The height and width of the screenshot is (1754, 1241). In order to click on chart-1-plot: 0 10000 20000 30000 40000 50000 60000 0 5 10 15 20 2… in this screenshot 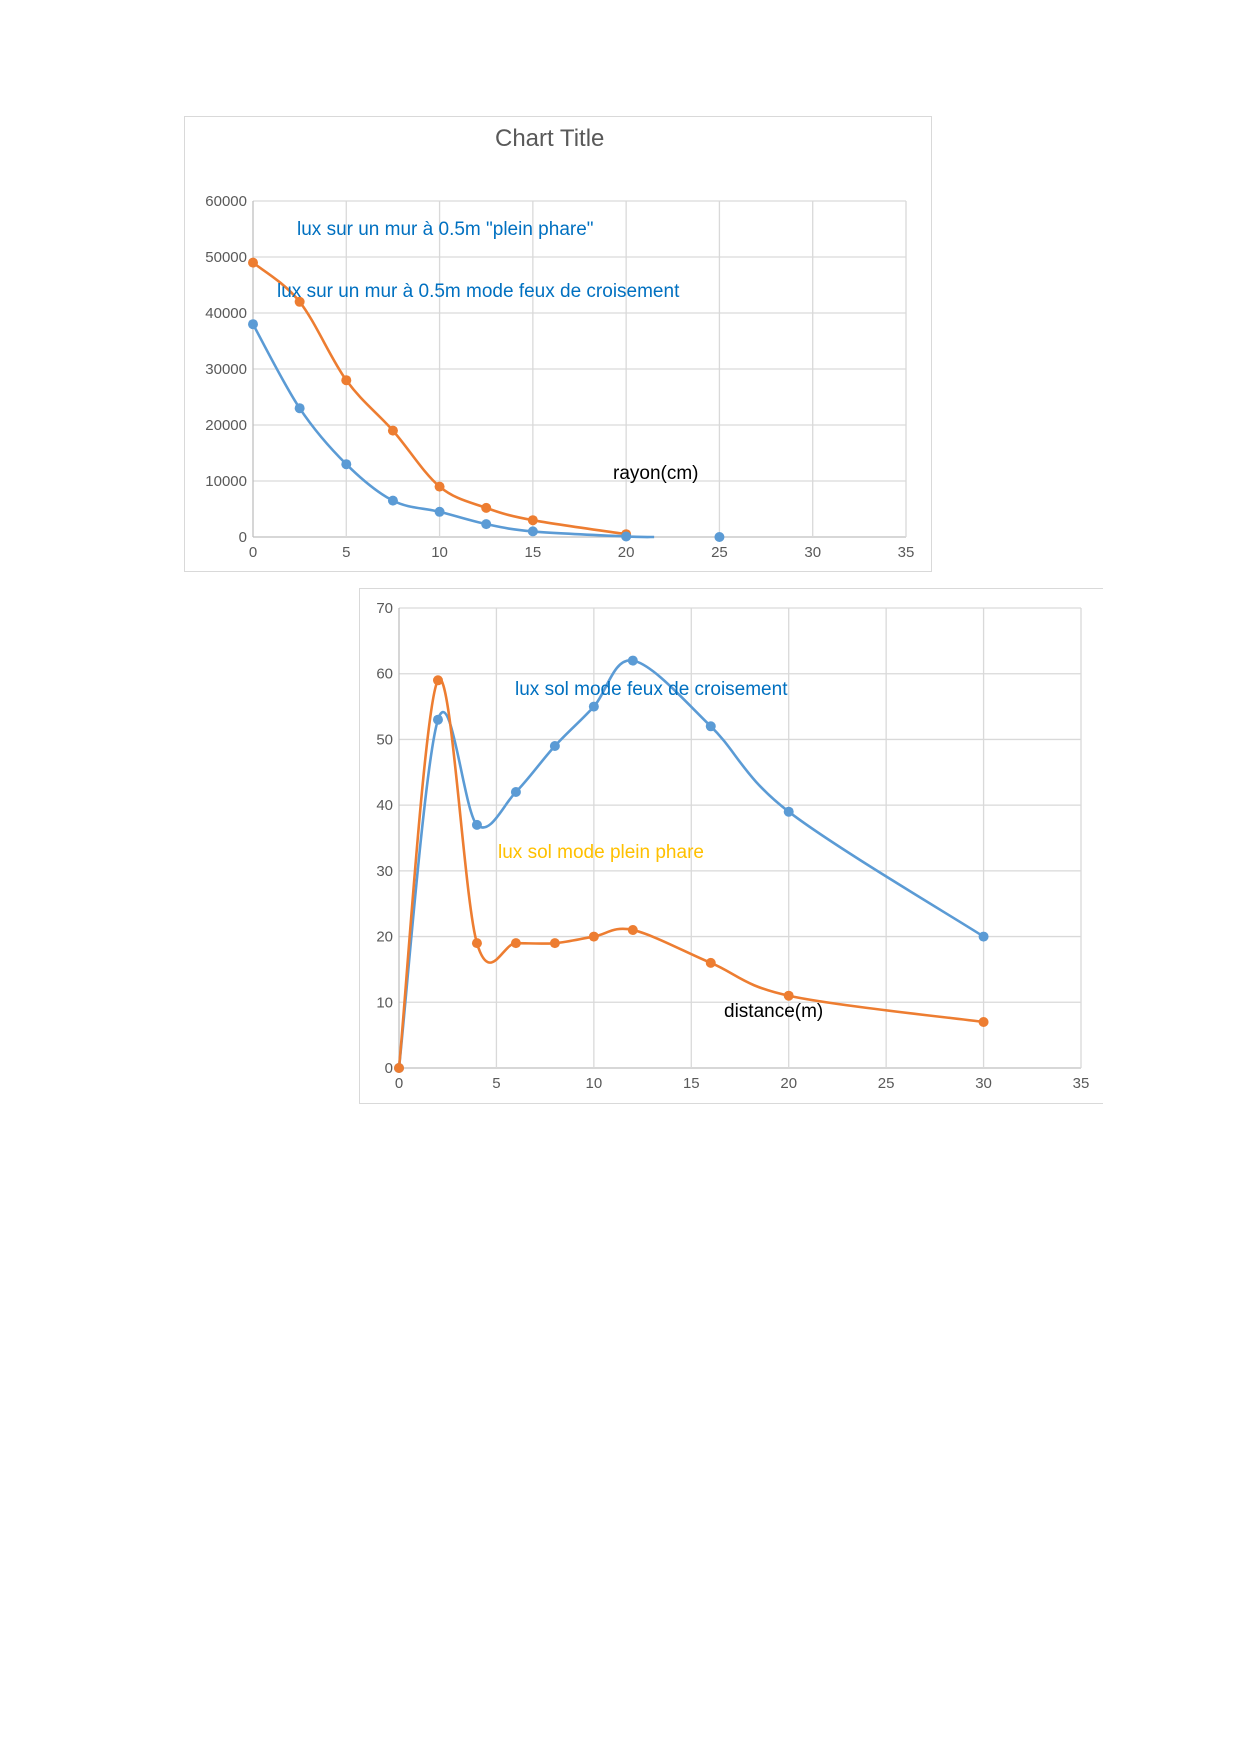, I will do `click(560, 377)`.